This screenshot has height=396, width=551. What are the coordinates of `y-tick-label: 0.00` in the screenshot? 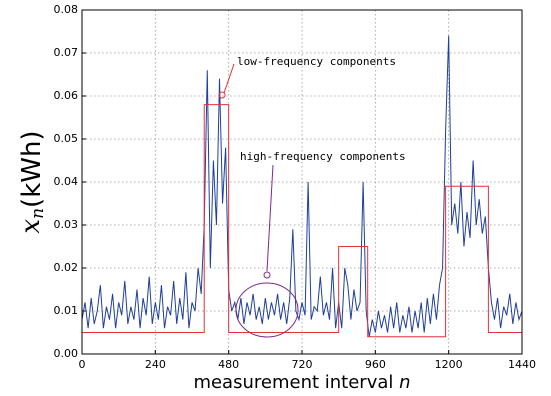 It's located at (66, 353).